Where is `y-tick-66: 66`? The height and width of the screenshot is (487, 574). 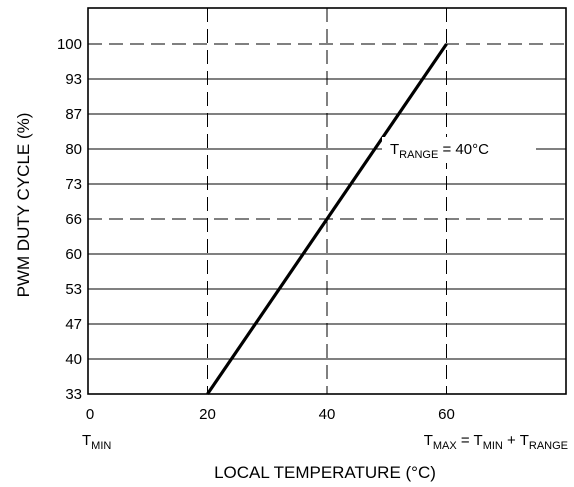
y-tick-66: 66 is located at coordinates (73, 219).